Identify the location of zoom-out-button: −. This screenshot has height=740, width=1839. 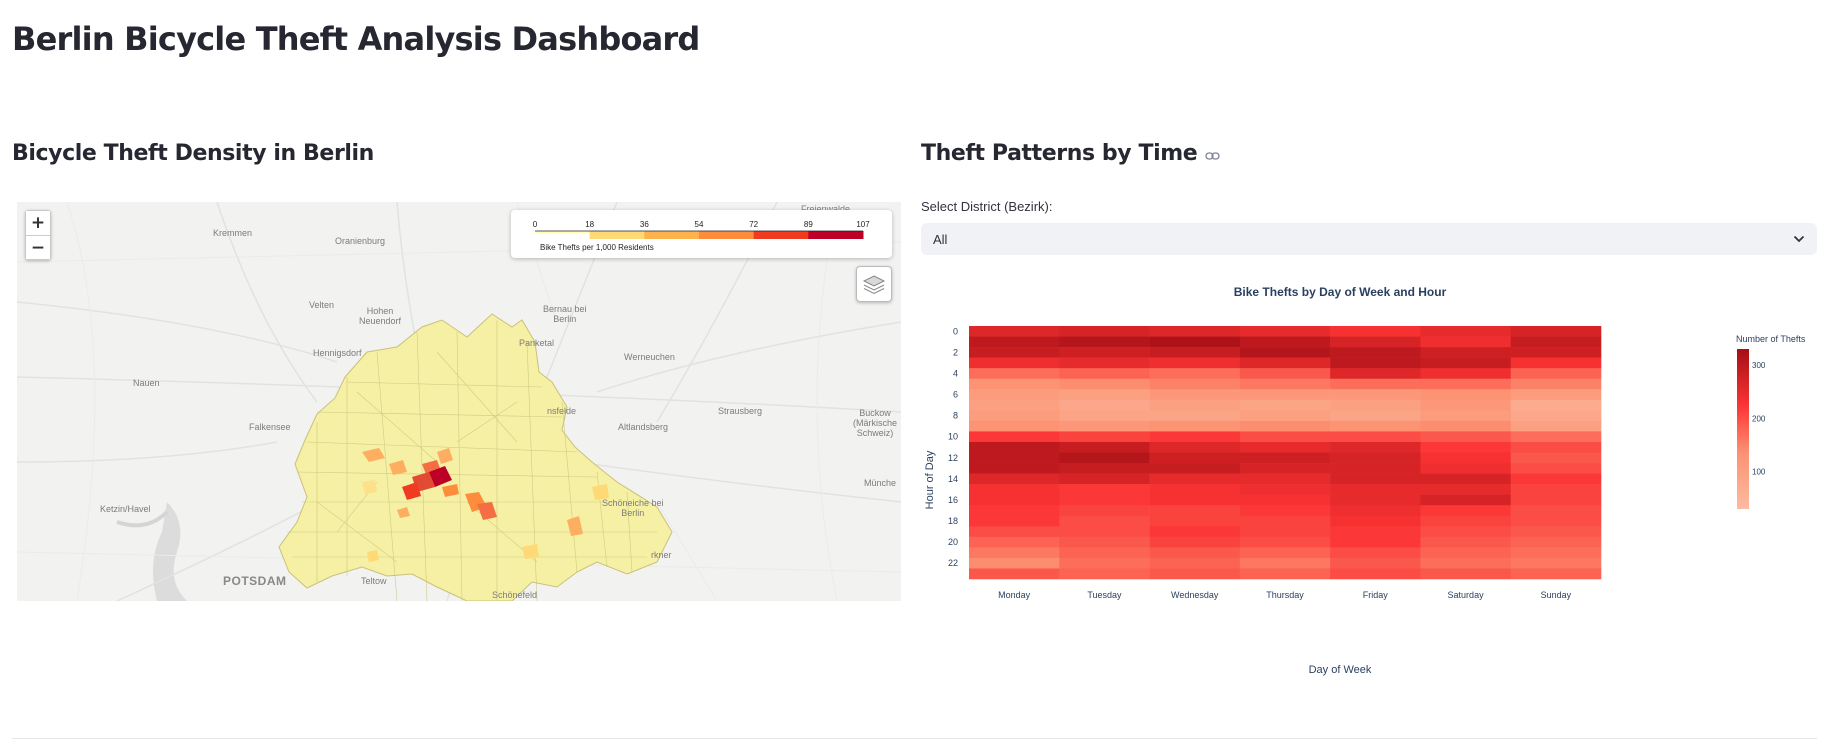
(38, 247).